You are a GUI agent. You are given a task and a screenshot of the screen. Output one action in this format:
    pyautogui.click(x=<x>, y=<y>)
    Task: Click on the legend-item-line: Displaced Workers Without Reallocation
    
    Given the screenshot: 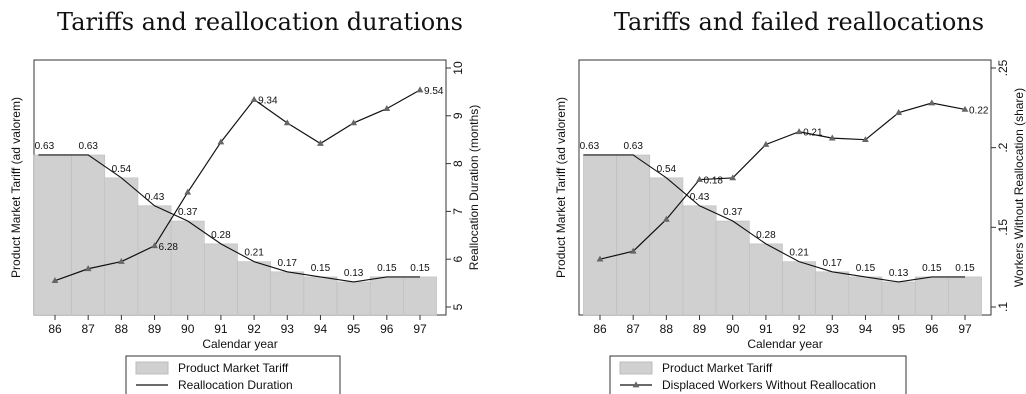 What is the action you would take?
    pyautogui.click(x=769, y=385)
    